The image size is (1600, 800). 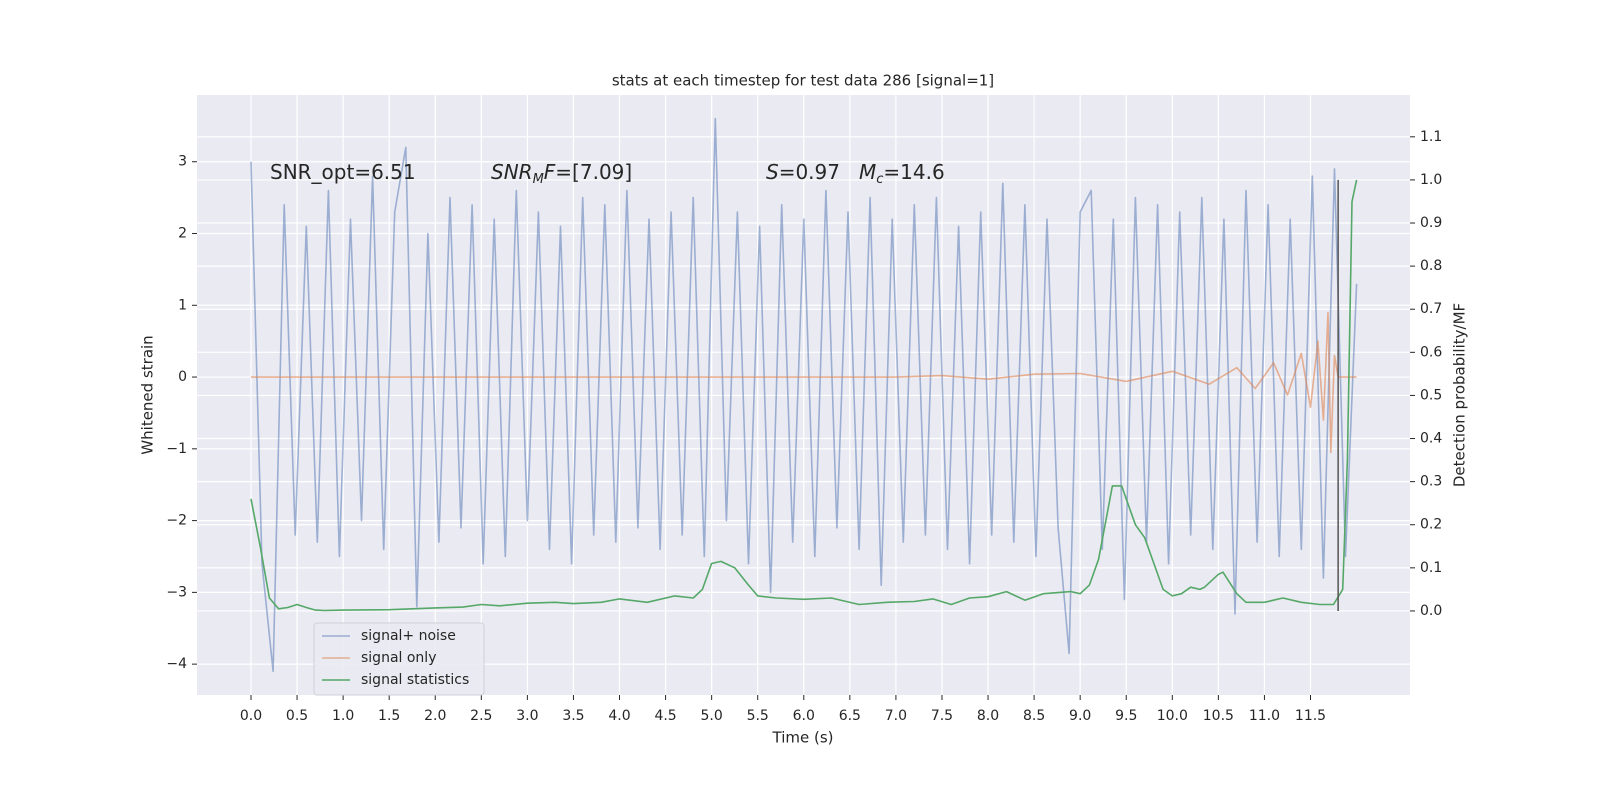 I want to click on x-tick-label: 6.5, so click(x=850, y=716).